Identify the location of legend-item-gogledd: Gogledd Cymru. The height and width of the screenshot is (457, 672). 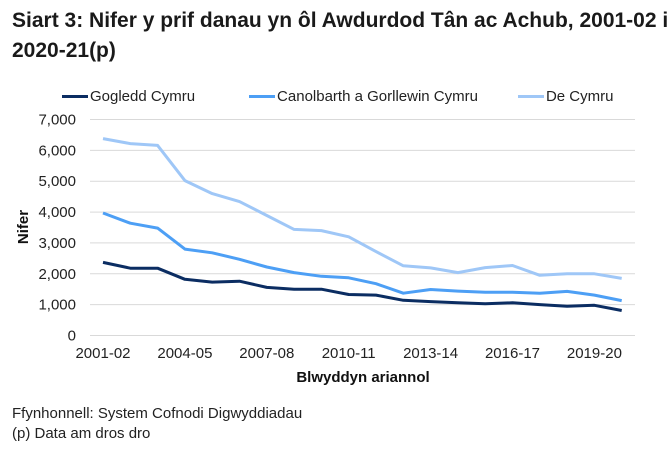
(128, 96).